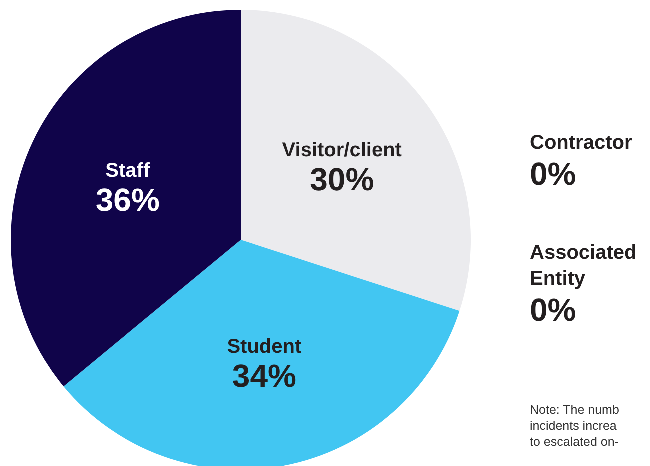 The width and height of the screenshot is (650, 466). I want to click on category-label: Associated Entity, so click(583, 266).